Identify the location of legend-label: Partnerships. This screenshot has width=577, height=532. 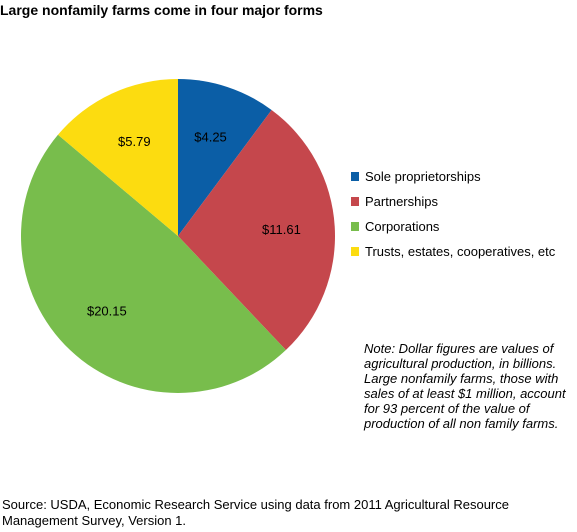
(401, 201).